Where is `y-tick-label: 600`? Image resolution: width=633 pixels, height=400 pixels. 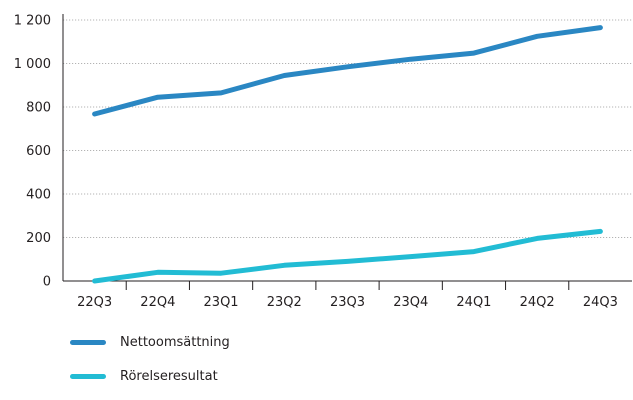
y-tick-label: 600 is located at coordinates (38, 151).